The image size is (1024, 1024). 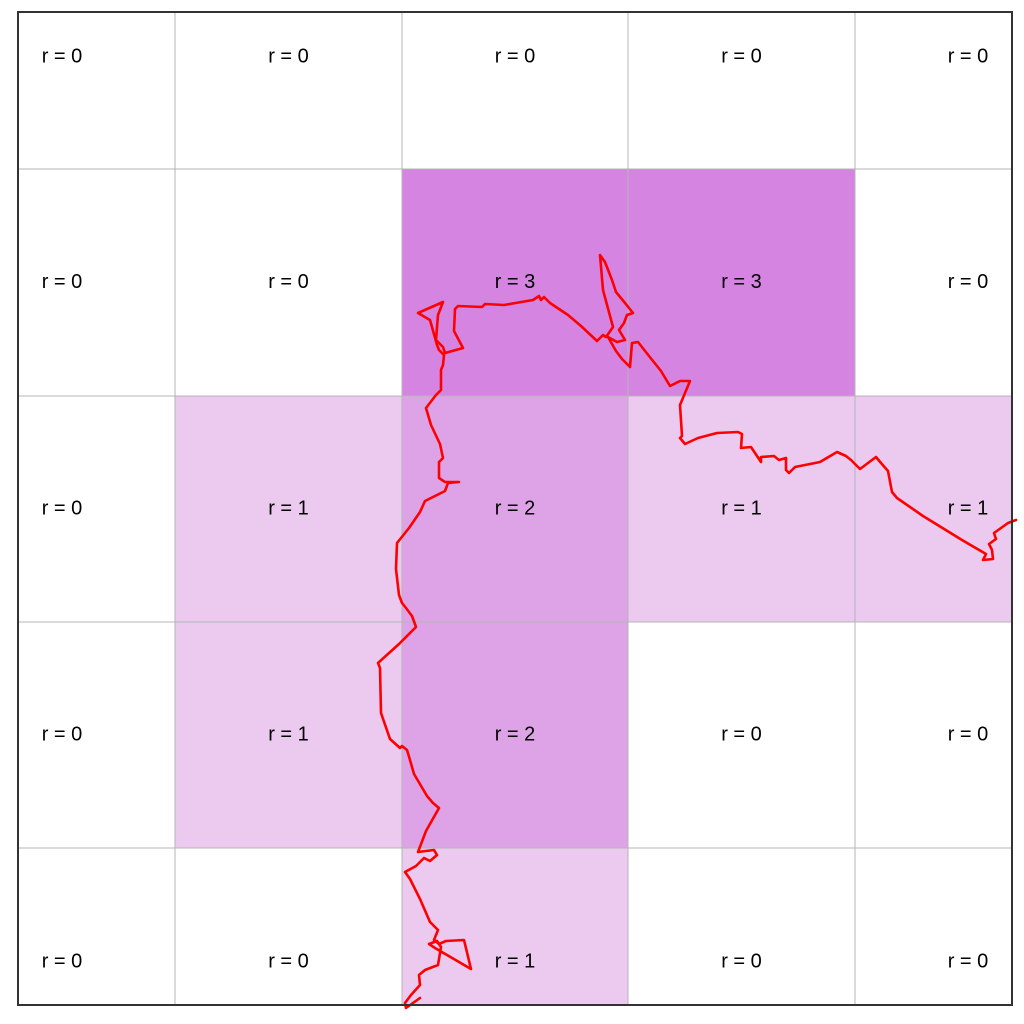 I want to click on cell-label-r0-c3: r = 0, so click(x=741, y=56).